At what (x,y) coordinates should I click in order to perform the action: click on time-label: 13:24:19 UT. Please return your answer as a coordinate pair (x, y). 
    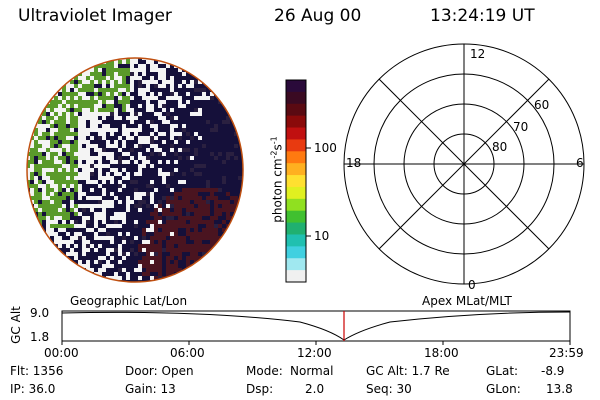
    Looking at the image, I should click on (482, 16).